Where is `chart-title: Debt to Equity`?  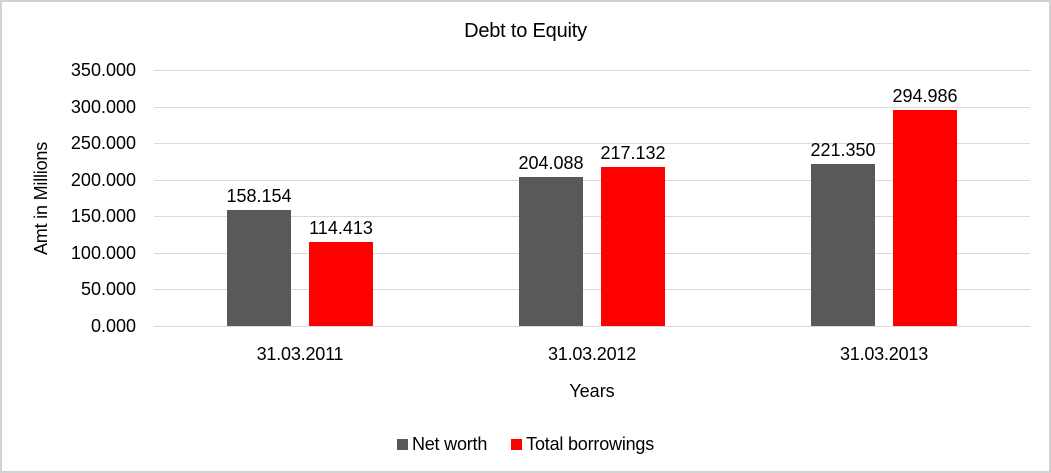 chart-title: Debt to Equity is located at coordinates (525, 31).